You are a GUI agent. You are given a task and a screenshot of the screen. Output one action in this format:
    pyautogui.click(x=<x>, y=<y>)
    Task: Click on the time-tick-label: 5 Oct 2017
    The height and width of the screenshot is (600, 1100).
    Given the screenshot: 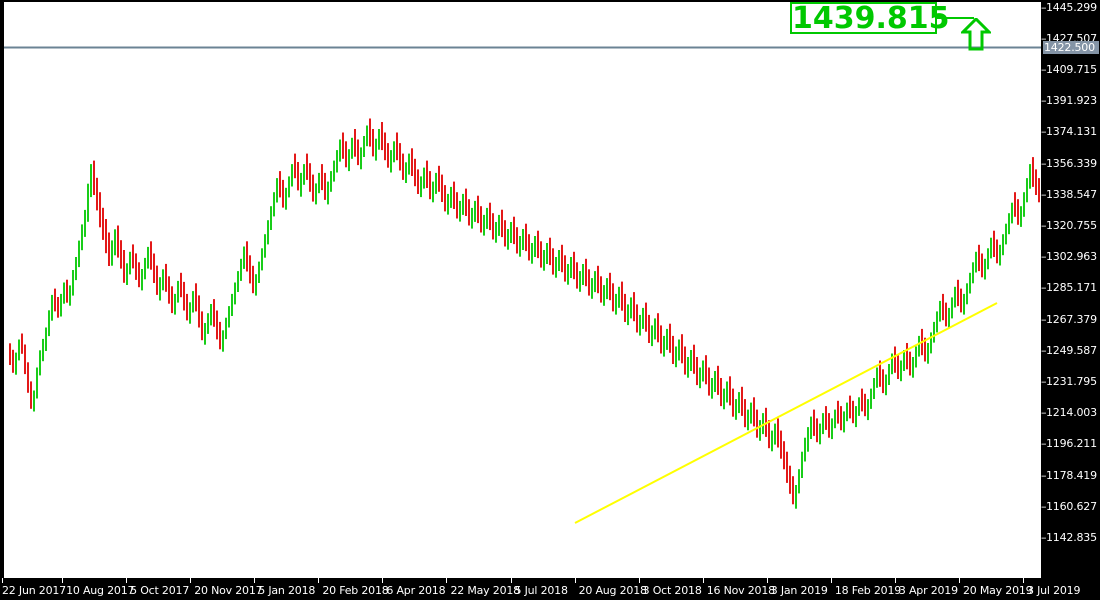 What is the action you would take?
    pyautogui.click(x=160, y=590)
    